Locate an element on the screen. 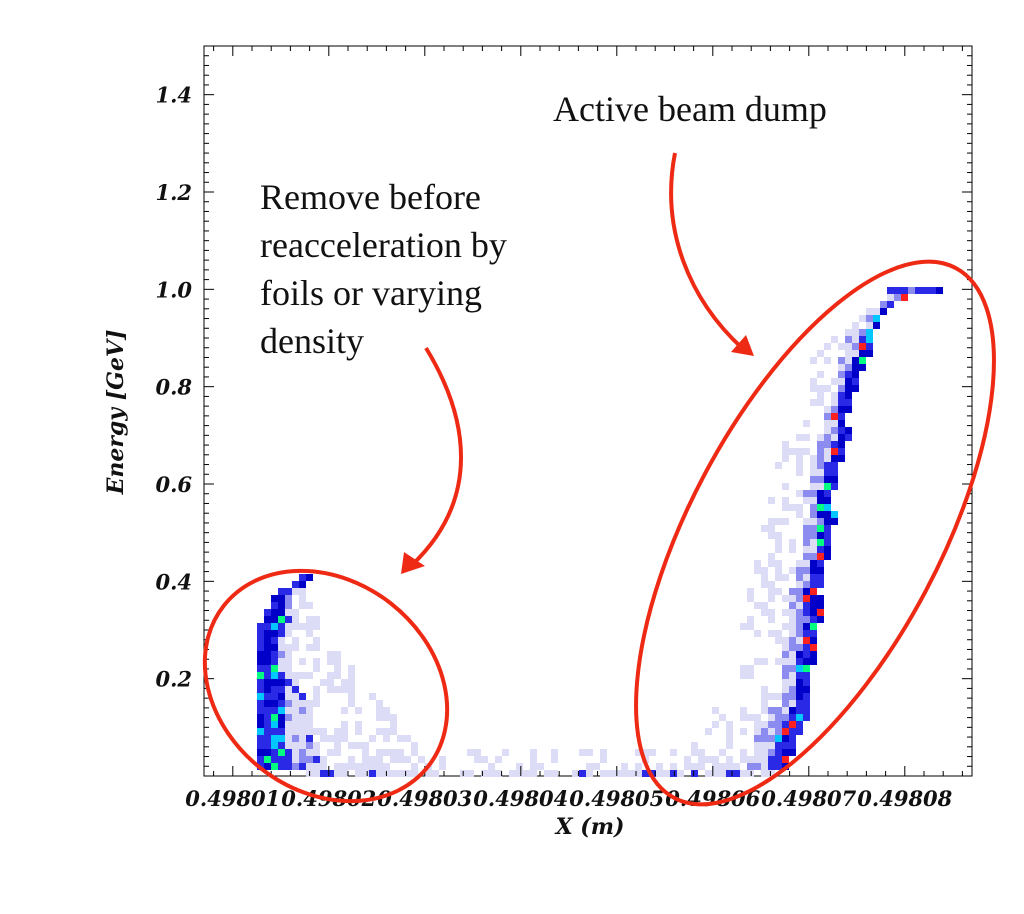 This screenshot has height=914, width=1024. y-tick-label: 0.6 is located at coordinates (173, 484).